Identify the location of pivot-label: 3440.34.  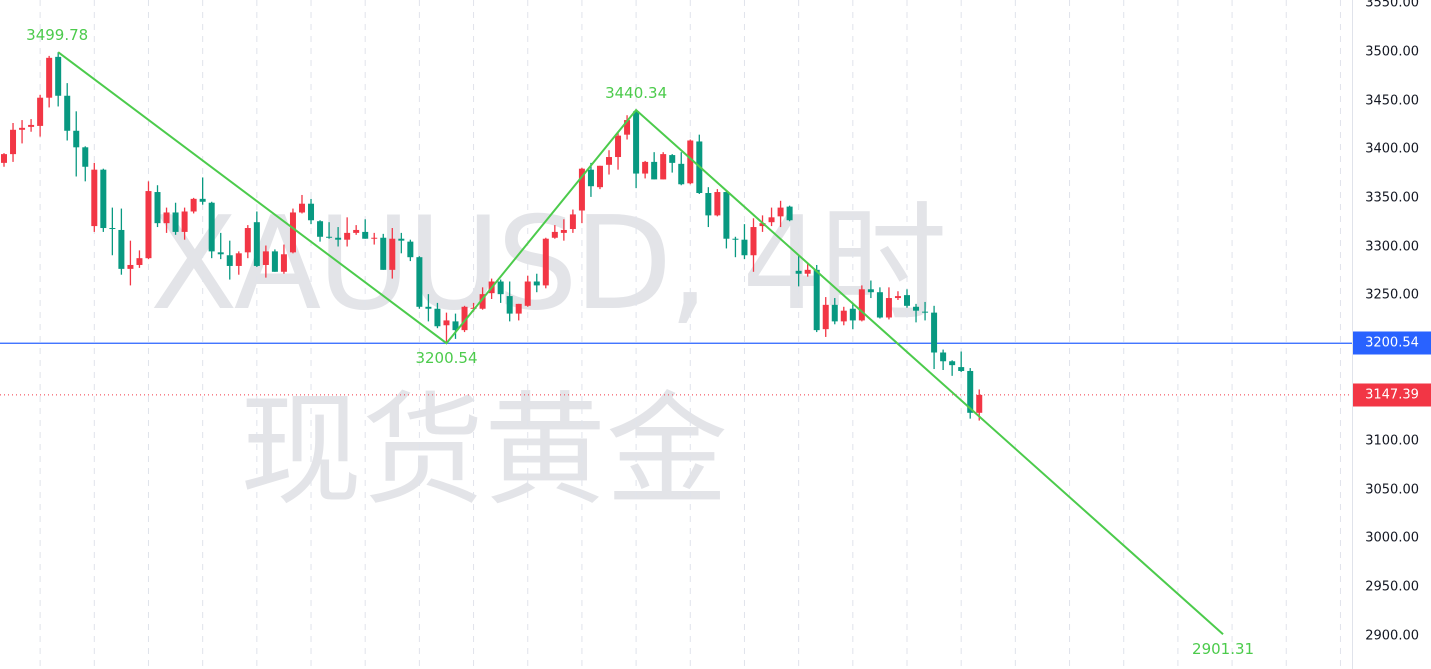
(636, 93).